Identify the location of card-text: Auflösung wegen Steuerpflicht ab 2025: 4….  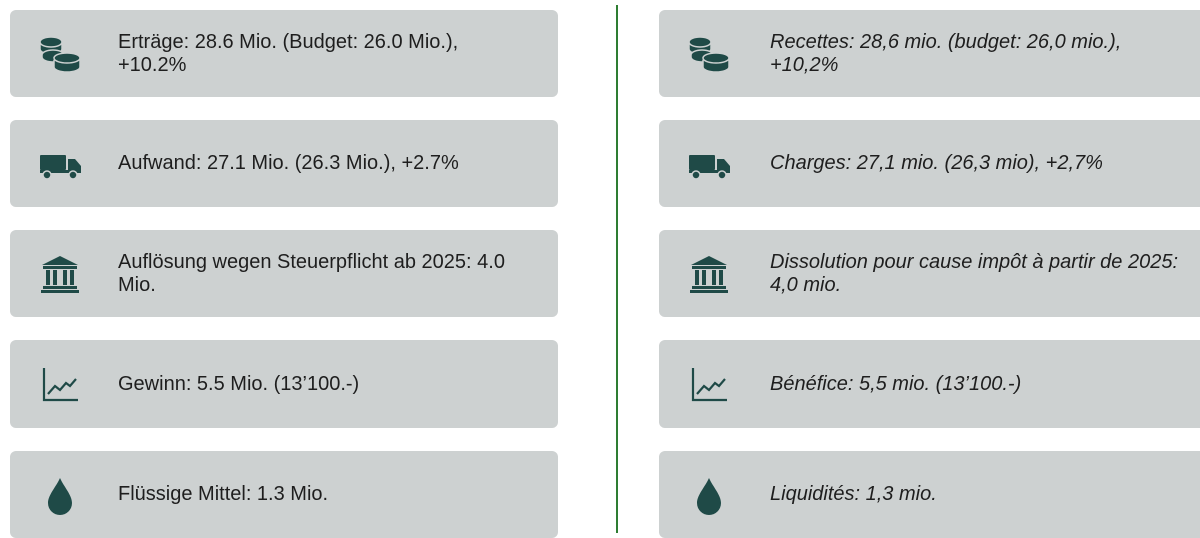
(311, 273).